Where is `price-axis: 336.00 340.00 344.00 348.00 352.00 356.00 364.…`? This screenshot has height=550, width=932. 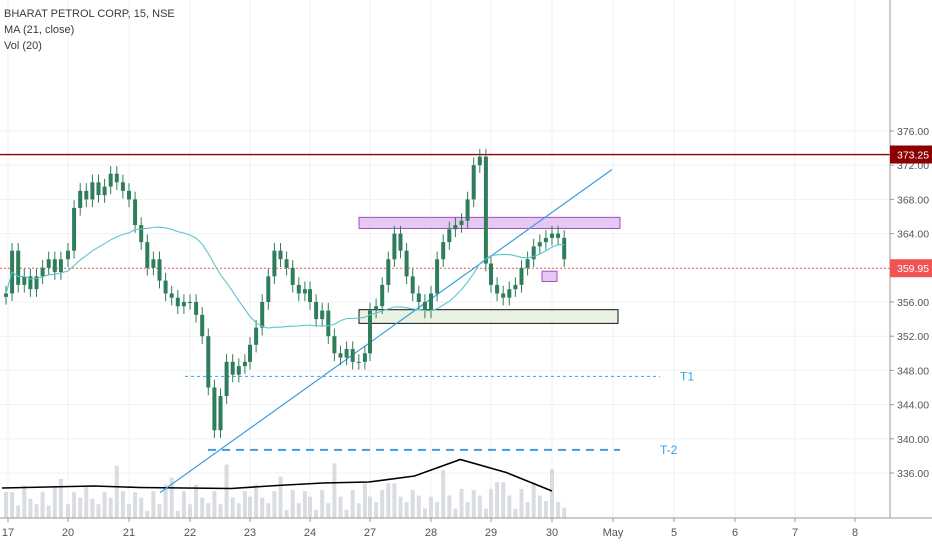
price-axis: 336.00 340.00 344.00 348.00 352.00 356.00 364.… is located at coordinates (910, 259).